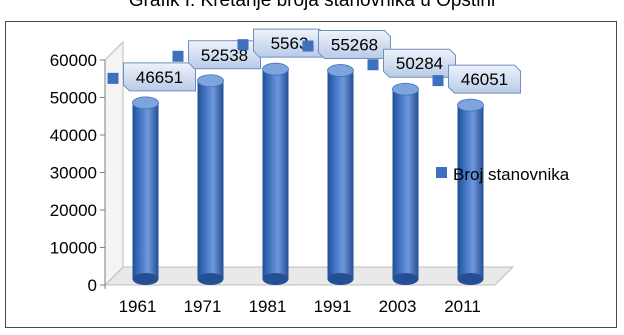 The image size is (624, 335). I want to click on data-label-text: 52538, so click(224, 55).